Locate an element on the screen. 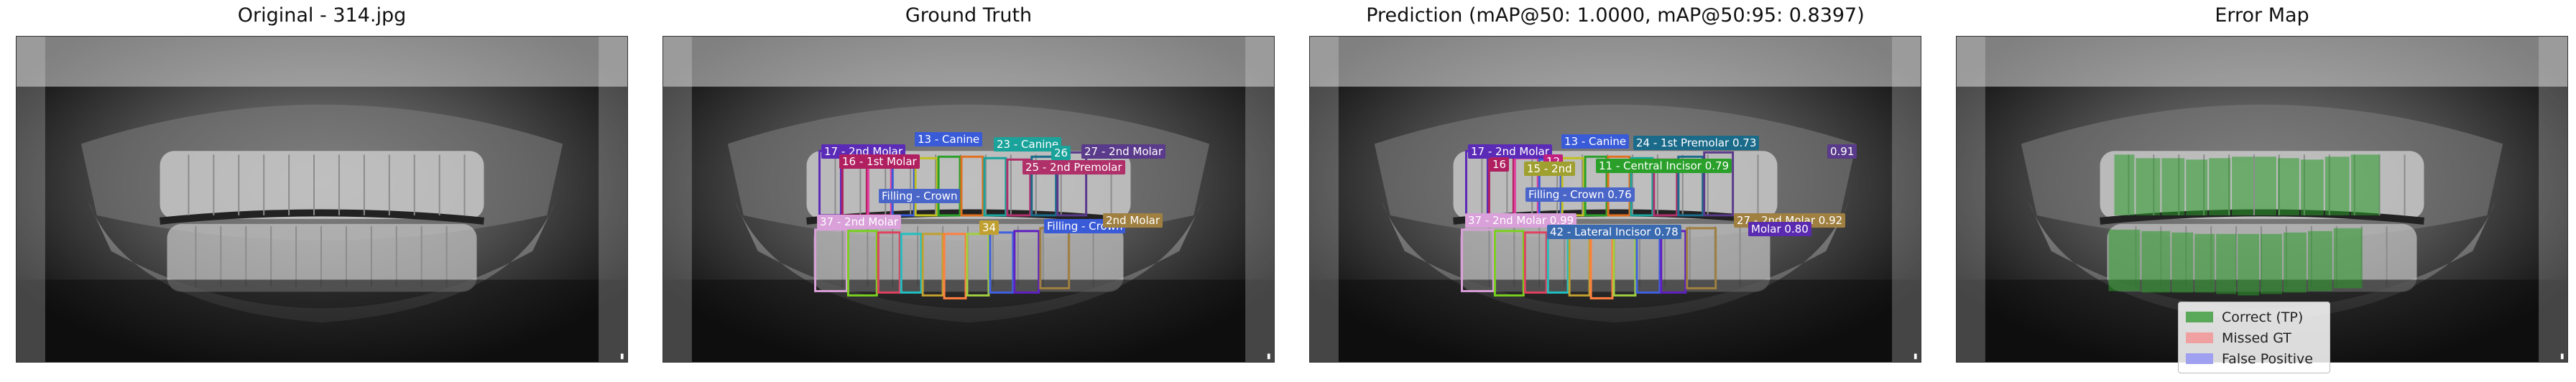 This screenshot has width=2576, height=382. gt-label: 2nd Molar is located at coordinates (1133, 221).